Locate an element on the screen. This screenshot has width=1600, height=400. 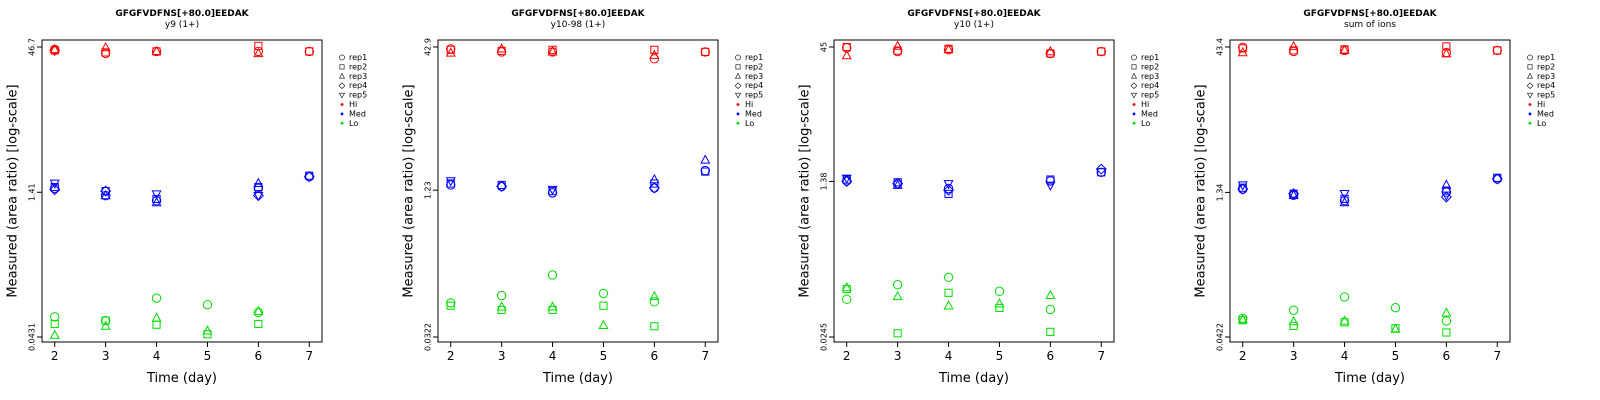
chart-subtitle: y10 (1+) is located at coordinates (974, 25).